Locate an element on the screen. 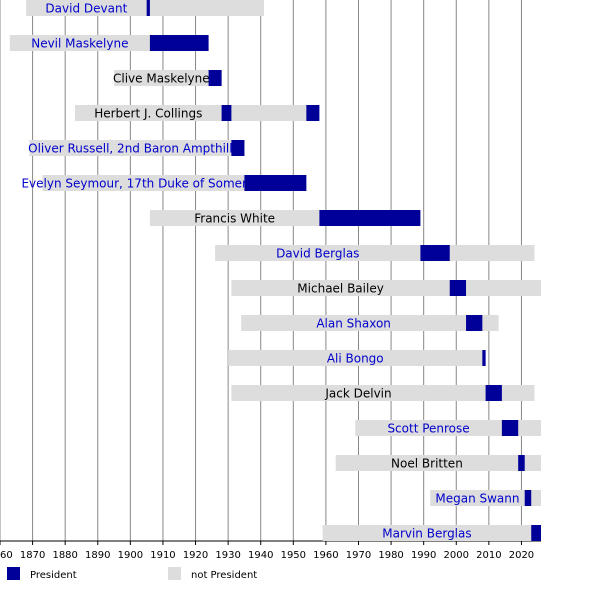 The width and height of the screenshot is (600, 600). x-tick-label: 1990 is located at coordinates (423, 555).